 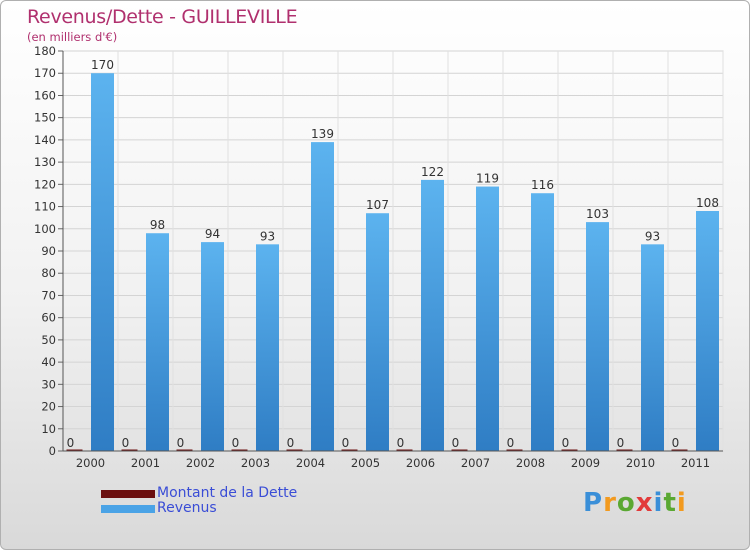 What do you see at coordinates (102, 65) in the screenshot?
I see `data-label-revenus-2000: 170` at bounding box center [102, 65].